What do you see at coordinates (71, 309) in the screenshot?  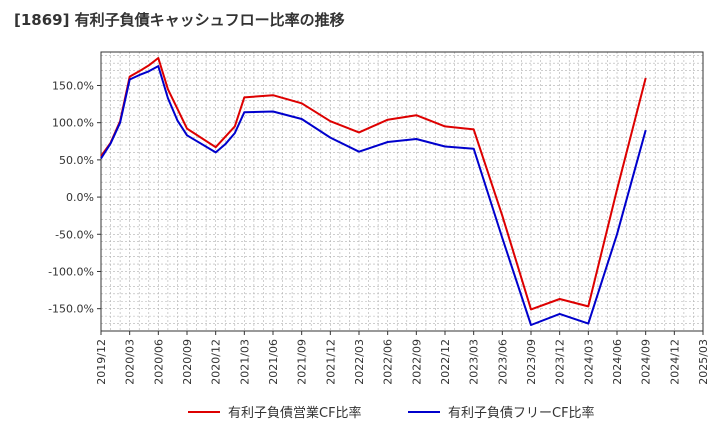 I see `y-tick-label: -150.0%` at bounding box center [71, 309].